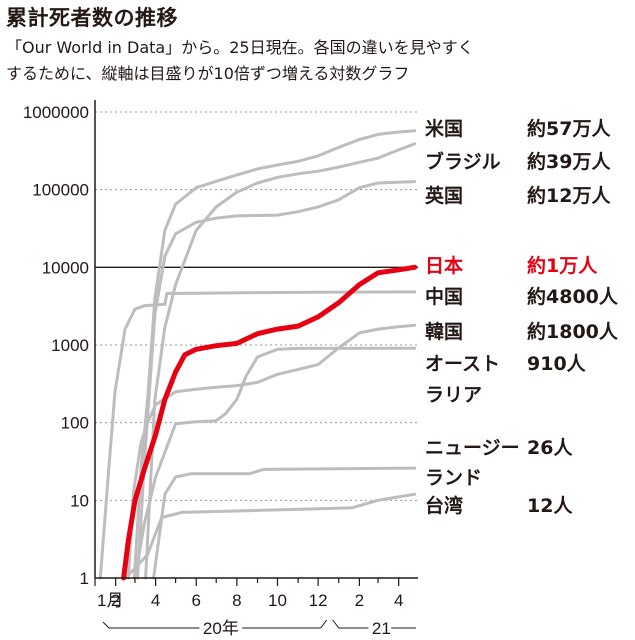 Image resolution: width=635 pixels, height=640 pixels. Describe the element at coordinates (92, 18) in the screenshot. I see `chart-title: 累計死者数の推移` at that location.